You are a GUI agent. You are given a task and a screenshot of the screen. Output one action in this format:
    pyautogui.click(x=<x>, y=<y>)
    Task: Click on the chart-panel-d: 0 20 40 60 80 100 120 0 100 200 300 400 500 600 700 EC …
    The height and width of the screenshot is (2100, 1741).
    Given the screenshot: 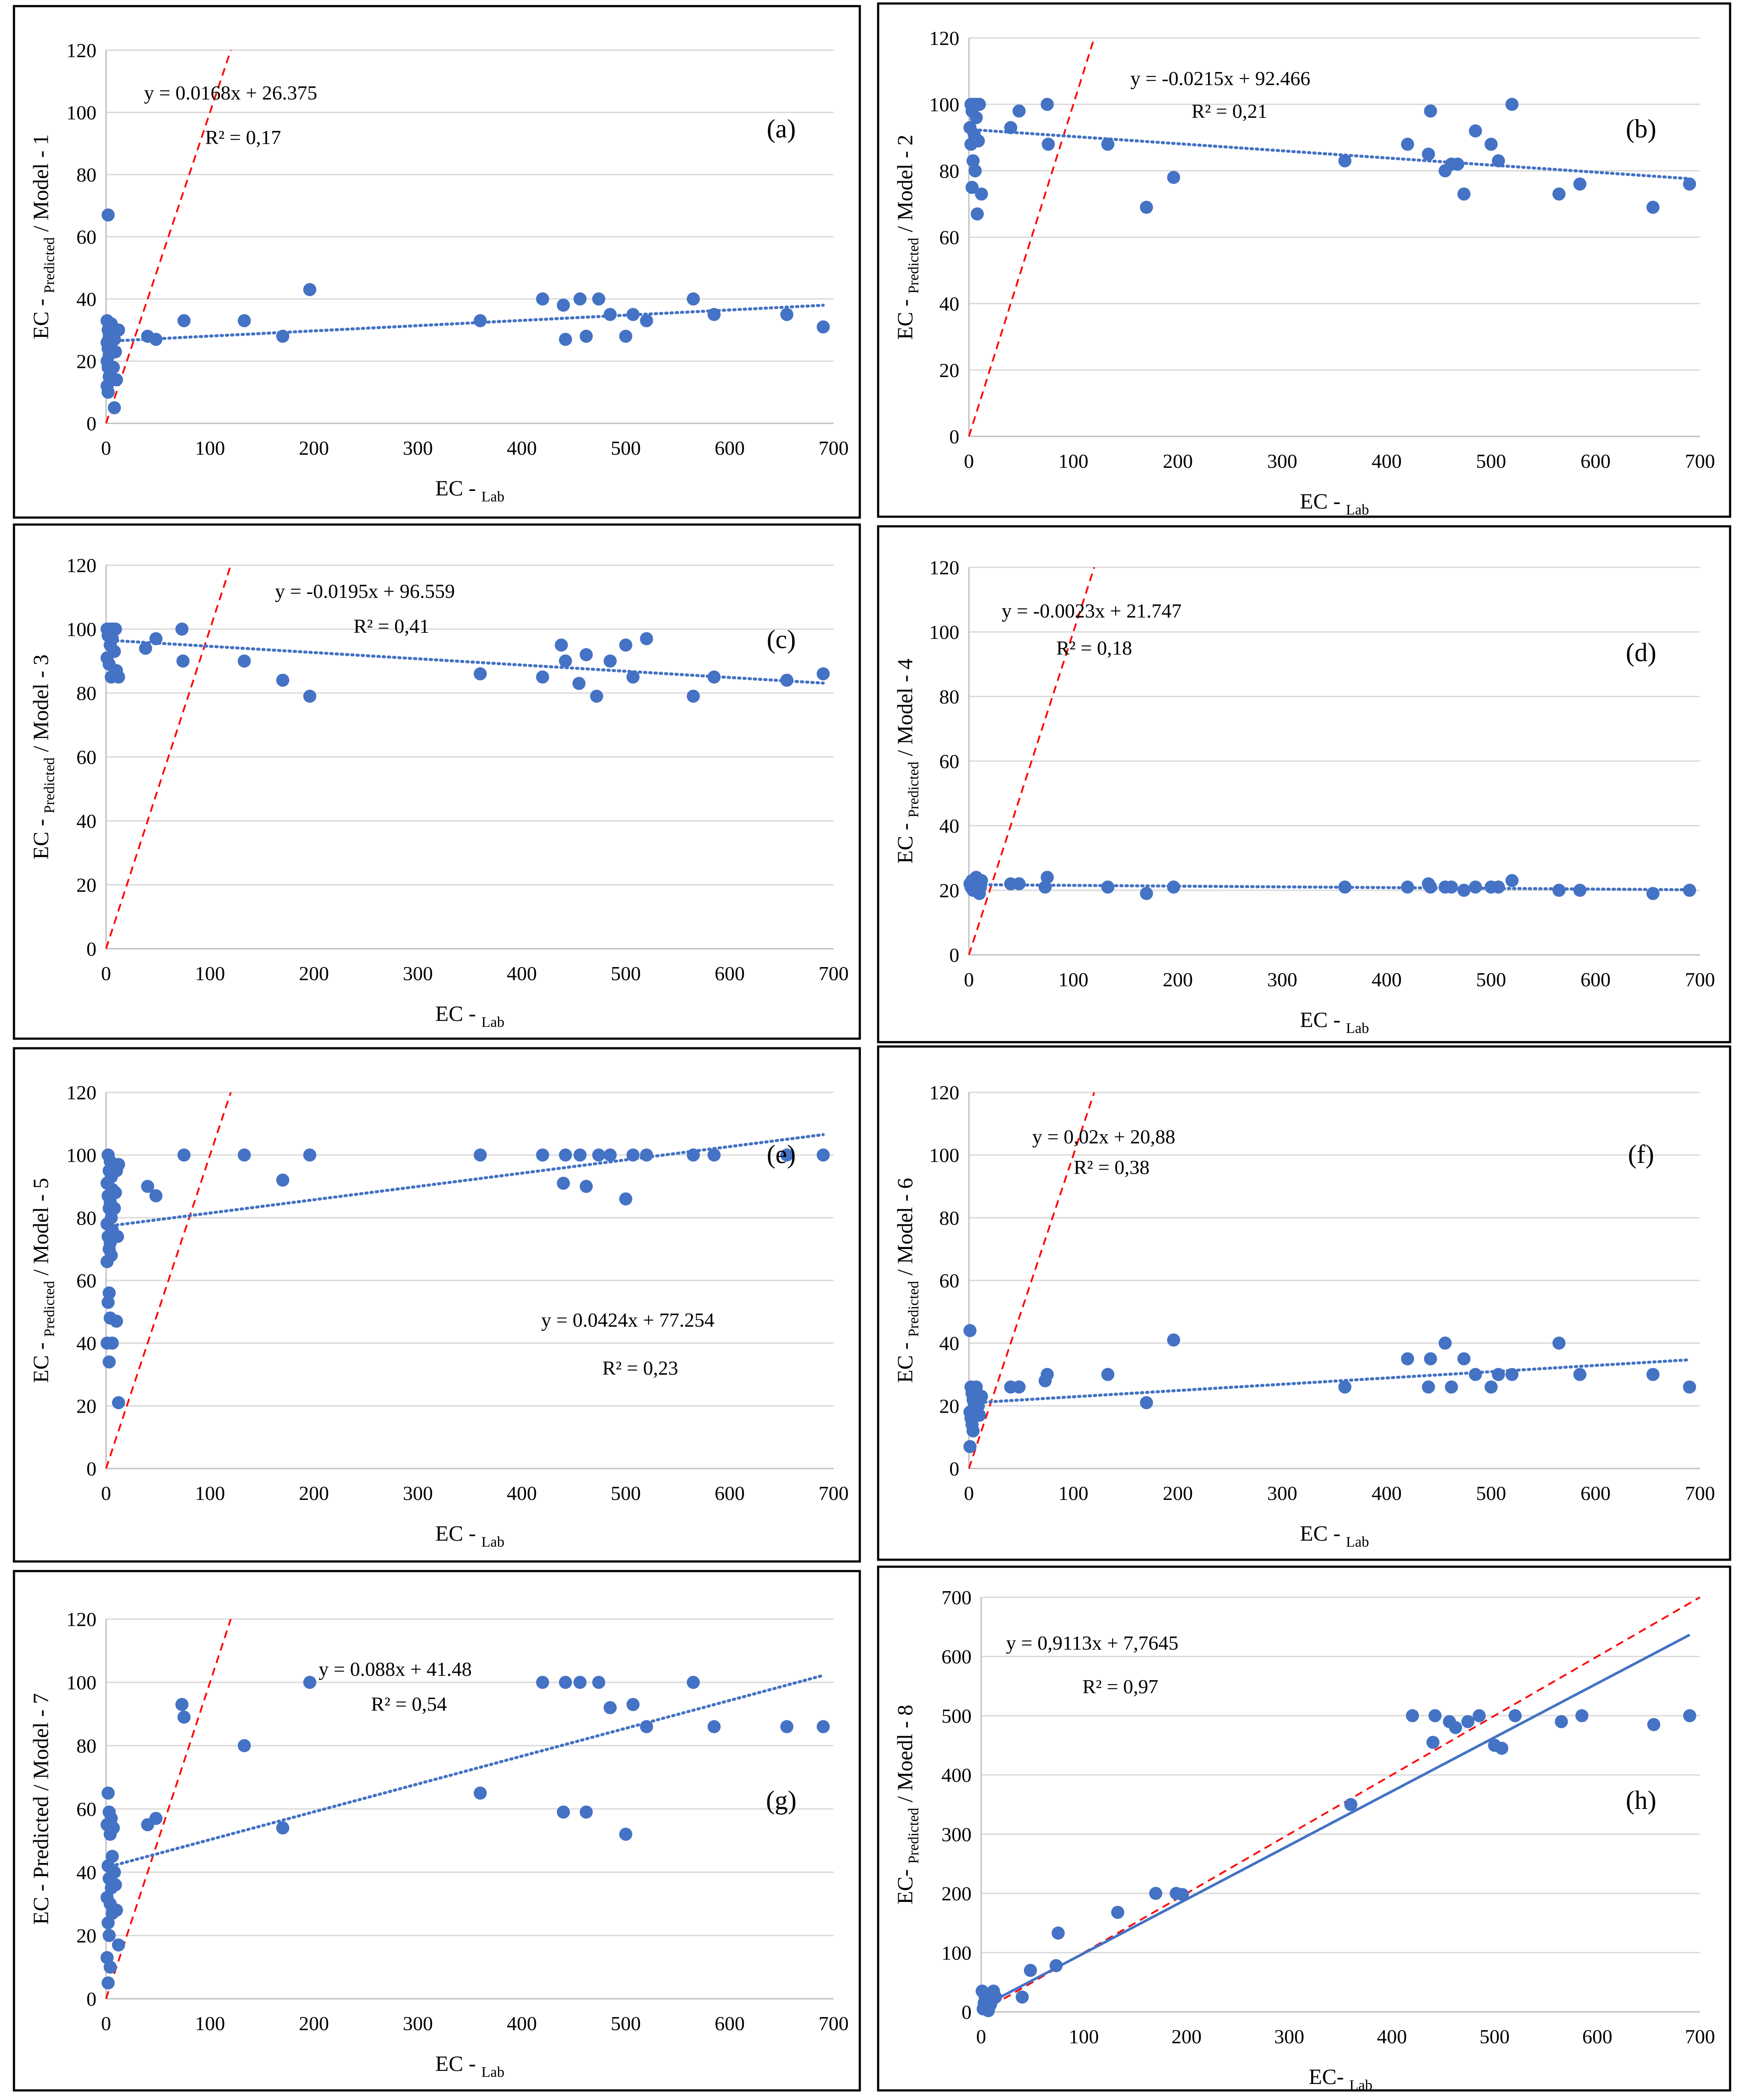 What is the action you would take?
    pyautogui.click(x=1304, y=784)
    